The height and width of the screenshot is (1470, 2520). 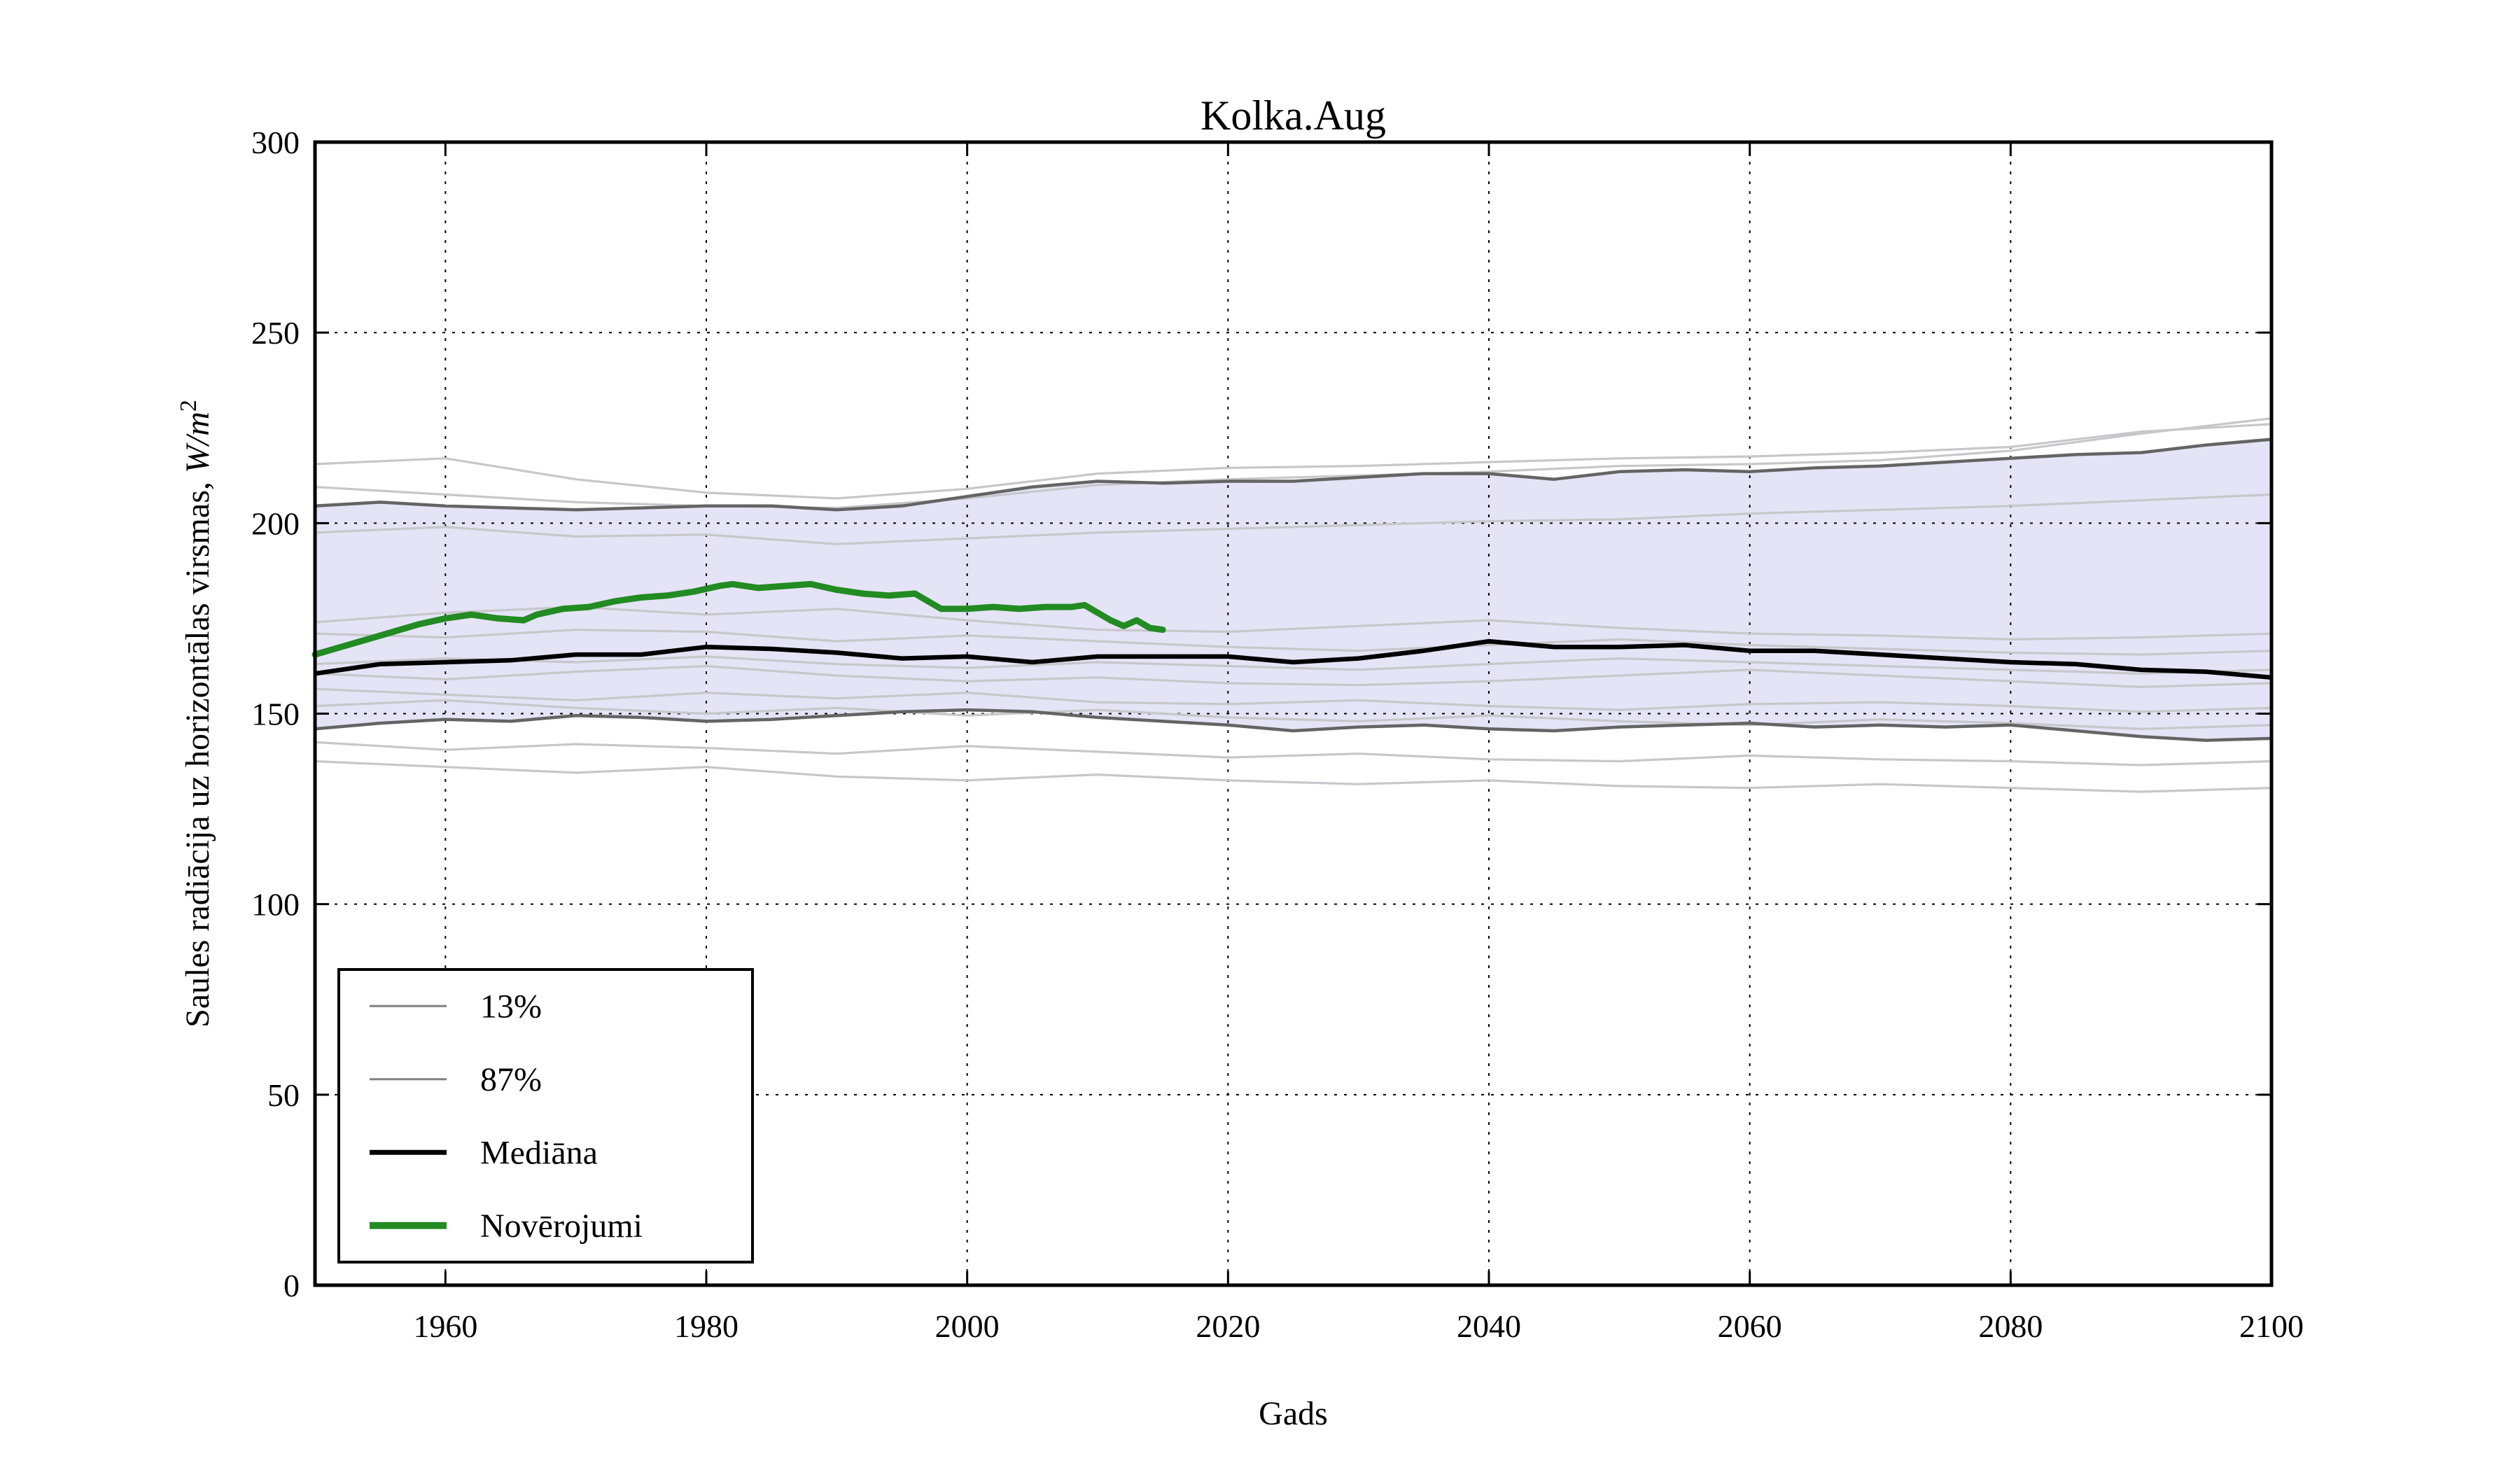 What do you see at coordinates (1228, 1326) in the screenshot?
I see `x-tick-label: 2020` at bounding box center [1228, 1326].